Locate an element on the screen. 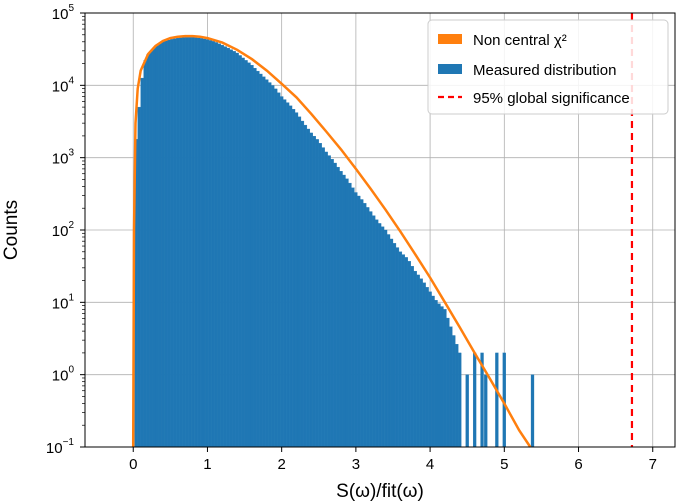  y-axis-label: Counts is located at coordinates (11, 230).